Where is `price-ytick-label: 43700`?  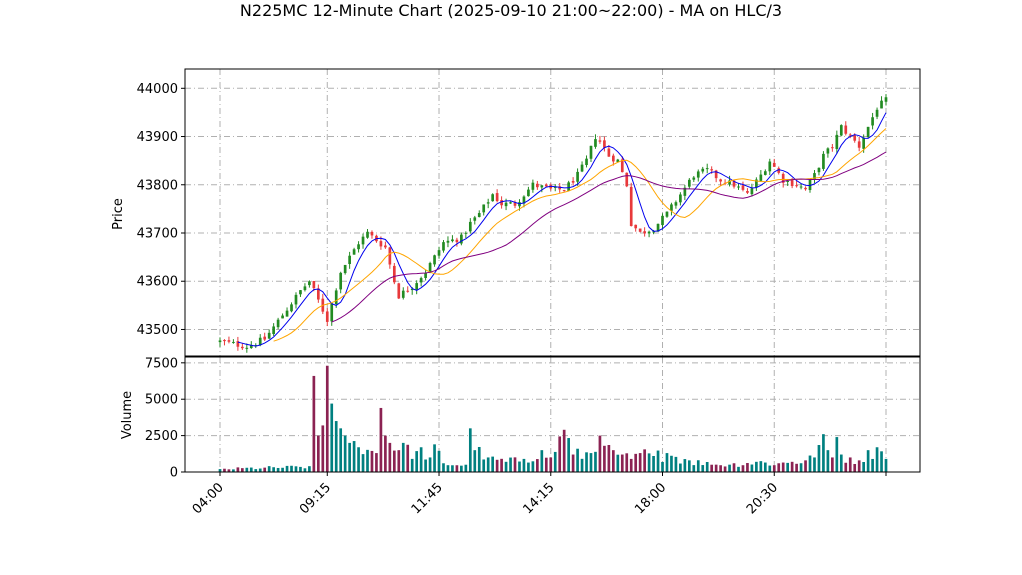 price-ytick-label: 43700 is located at coordinates (157, 234).